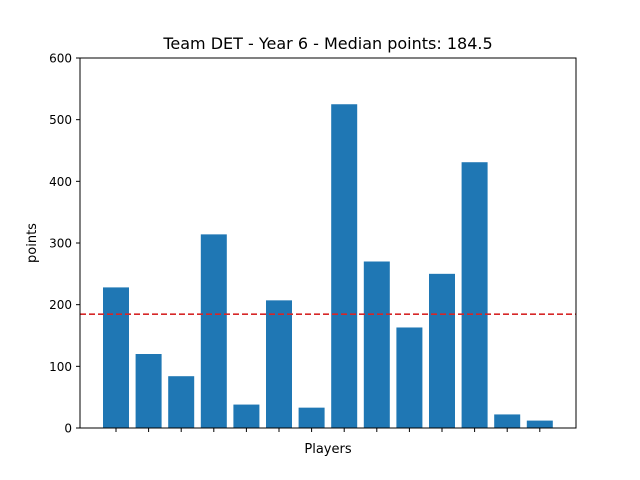 The image size is (640, 480). Describe the element at coordinates (60, 120) in the screenshot. I see `y-tick-label: 500` at that location.